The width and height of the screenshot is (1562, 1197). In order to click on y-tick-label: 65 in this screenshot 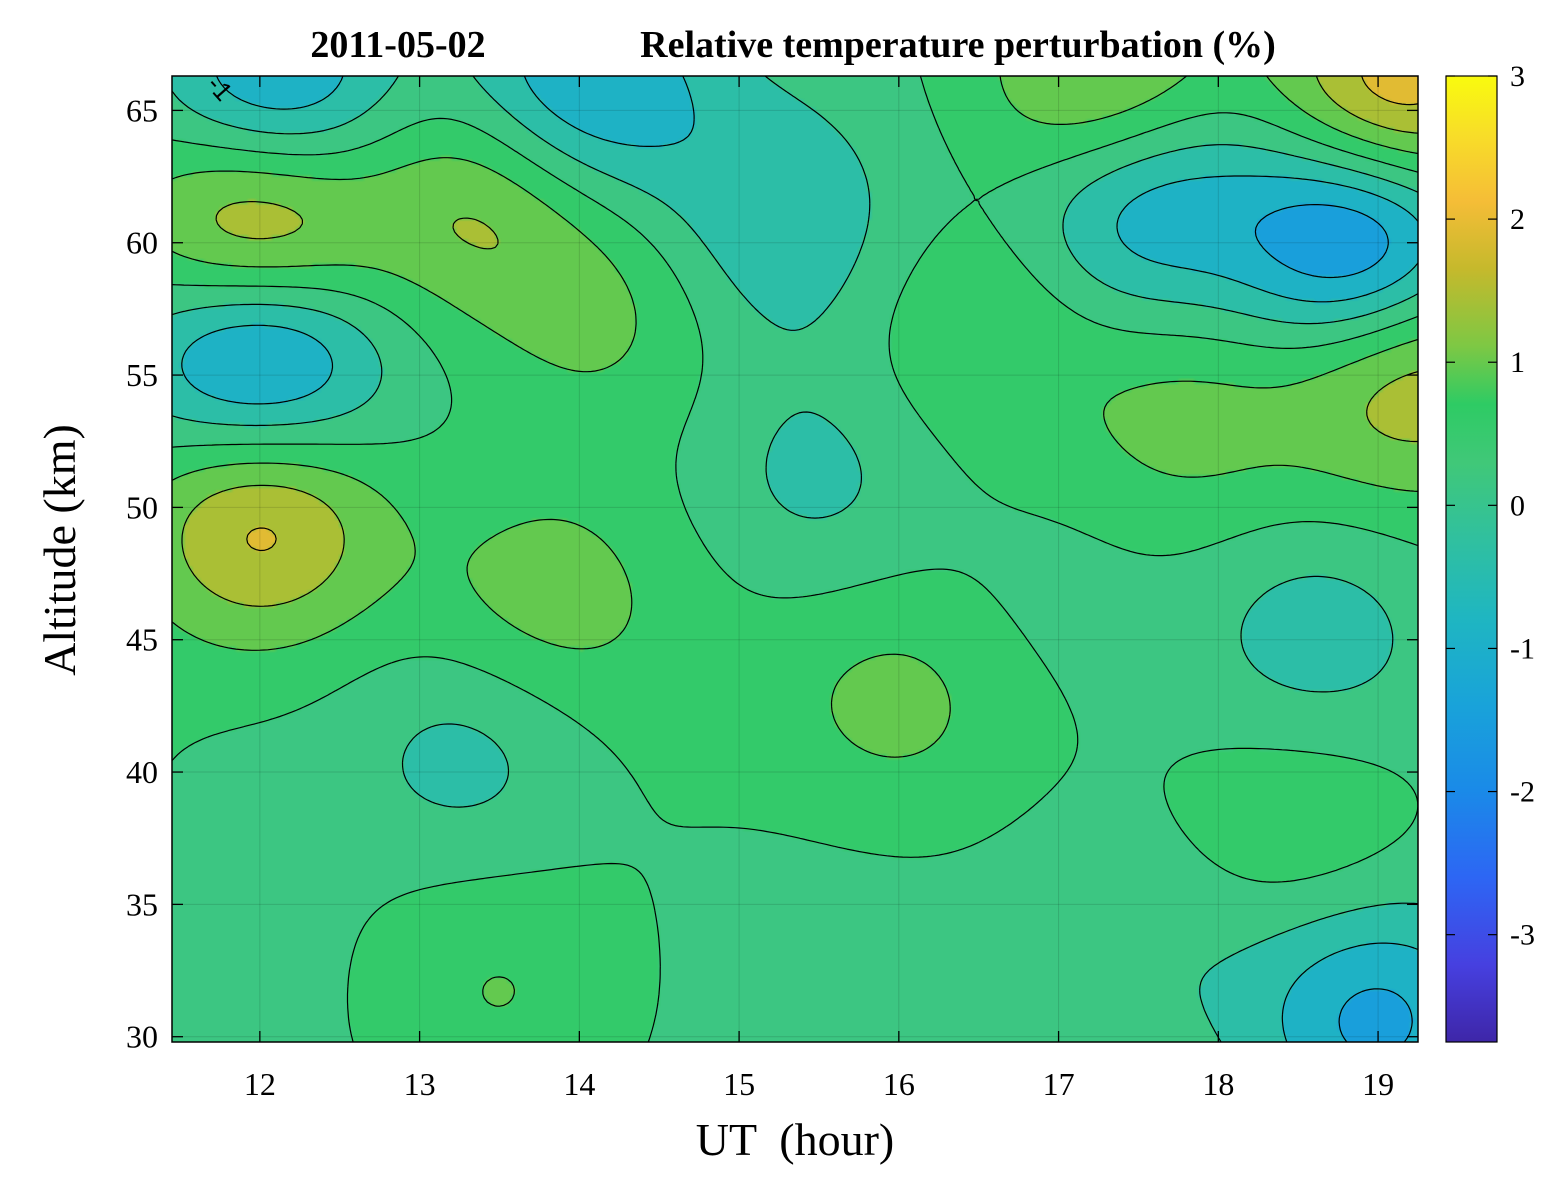, I will do `click(142, 110)`.